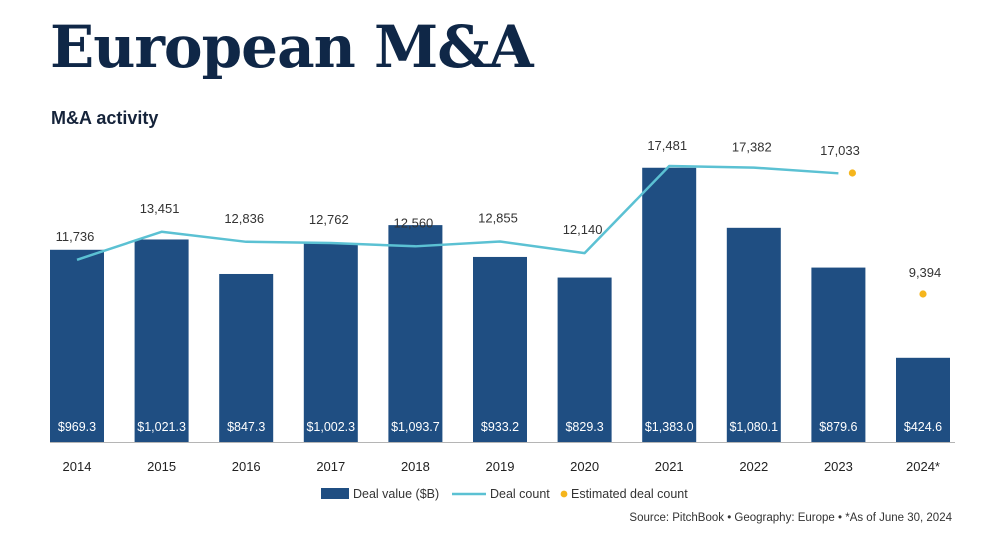  What do you see at coordinates (335, 493) in the screenshot?
I see `legend-swatch-deal-value` at bounding box center [335, 493].